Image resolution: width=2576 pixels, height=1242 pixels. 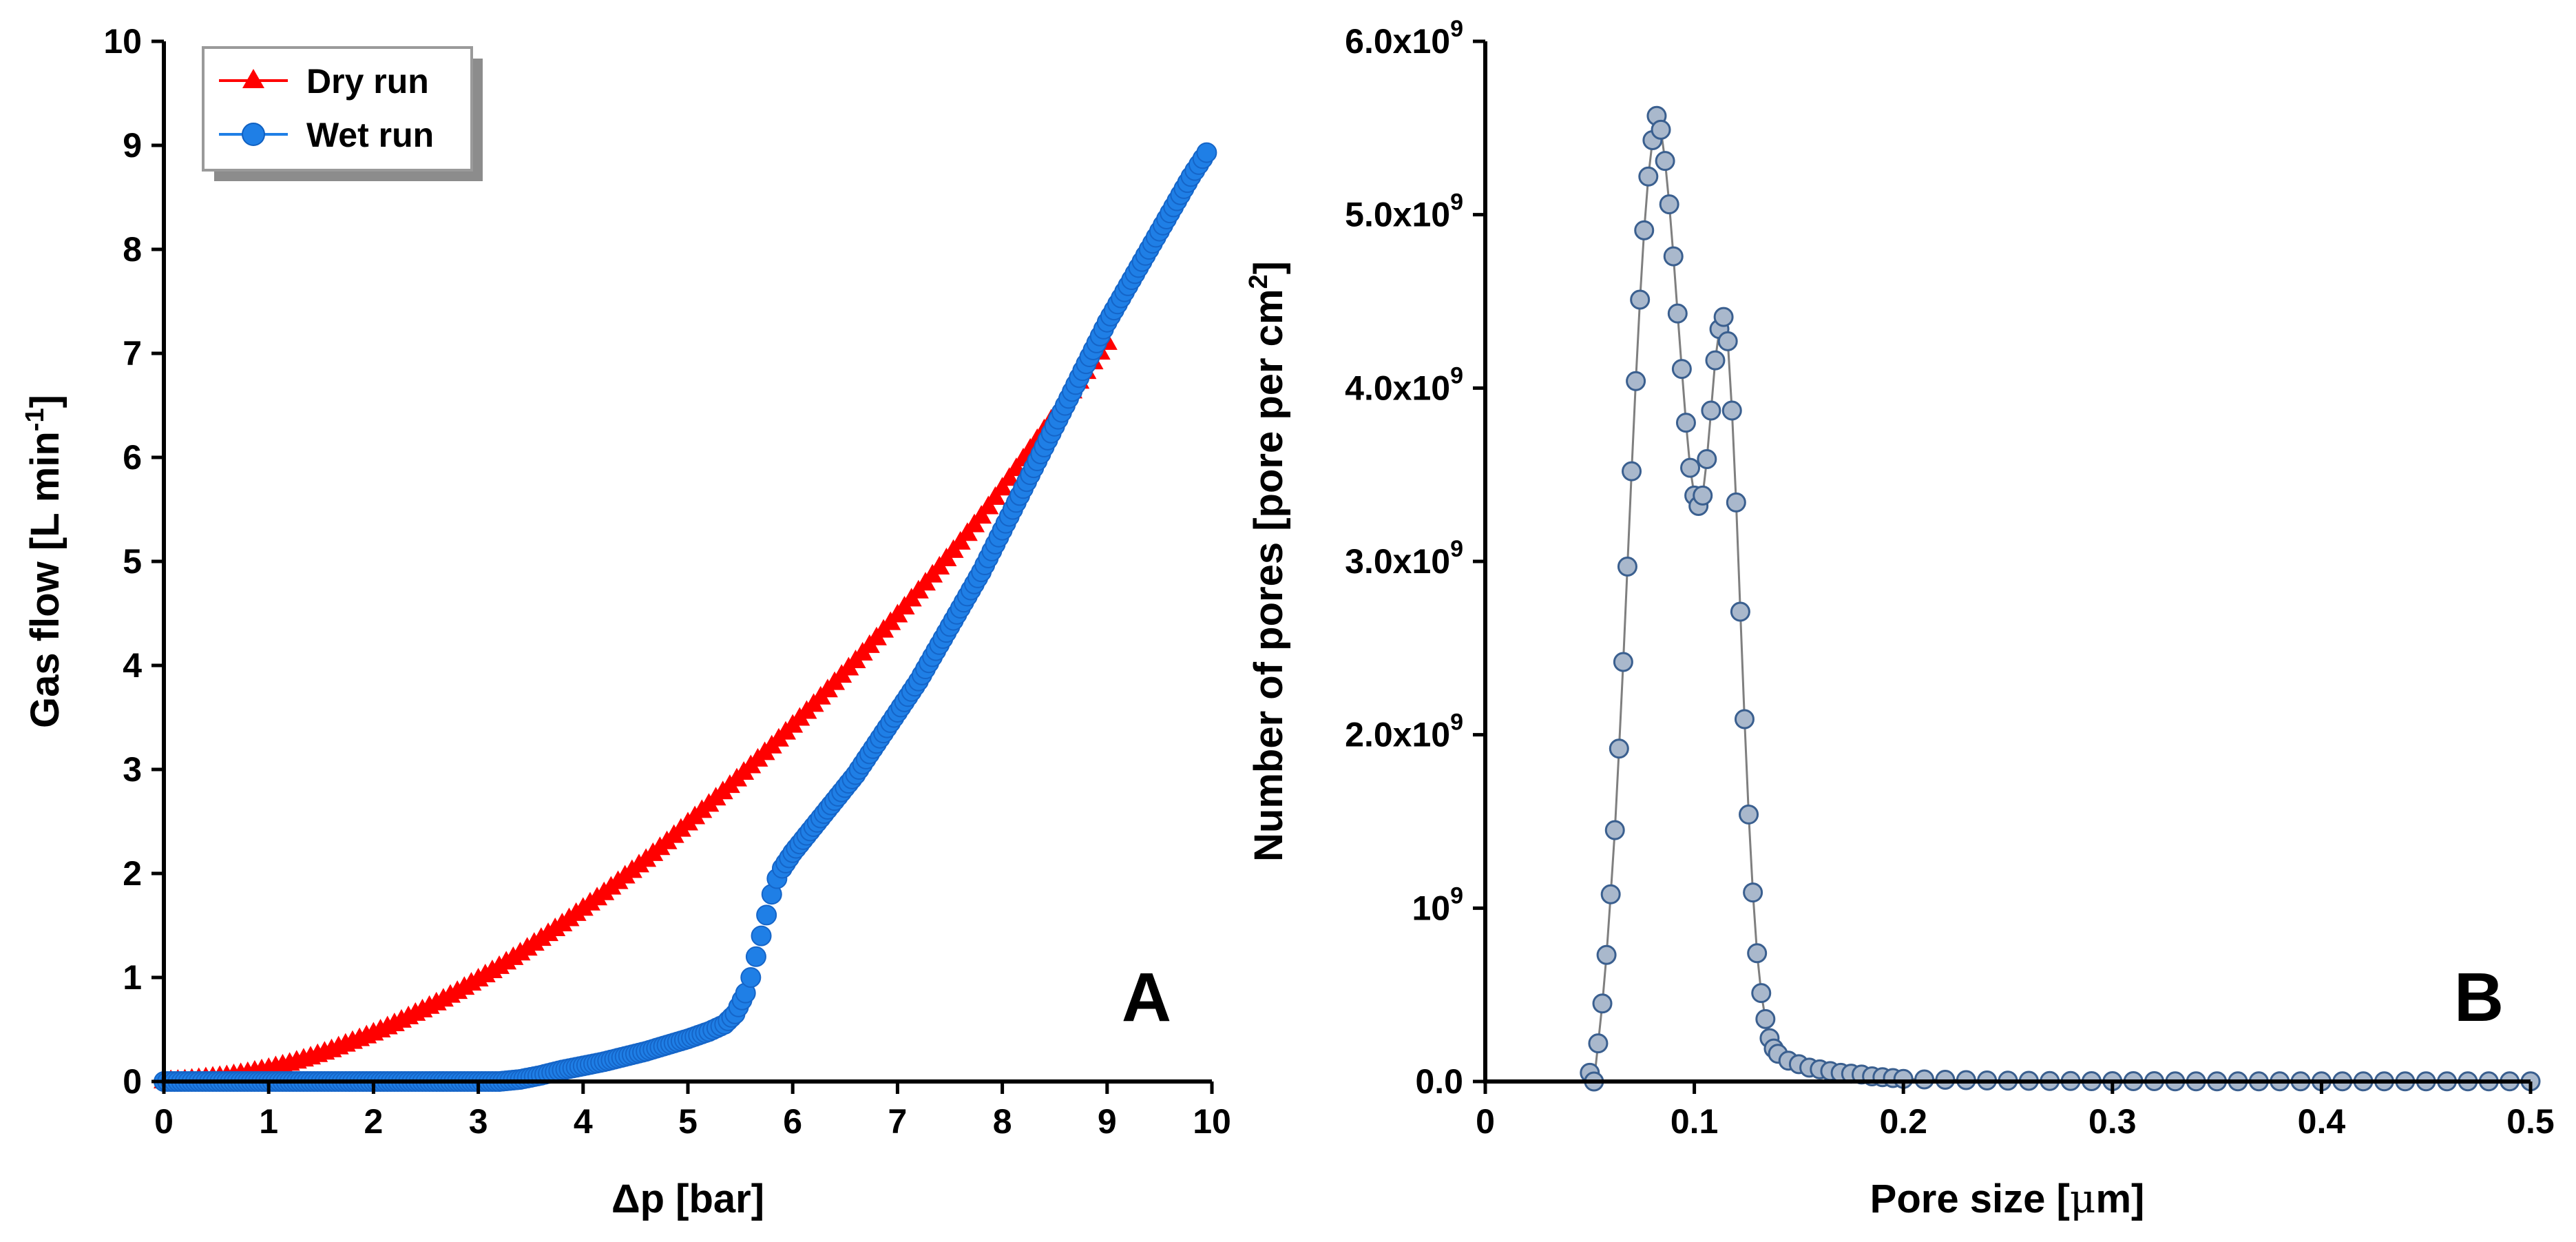 I want to click on panel-b-y-tick-label: 3.0x10⁹, so click(x=1404, y=558).